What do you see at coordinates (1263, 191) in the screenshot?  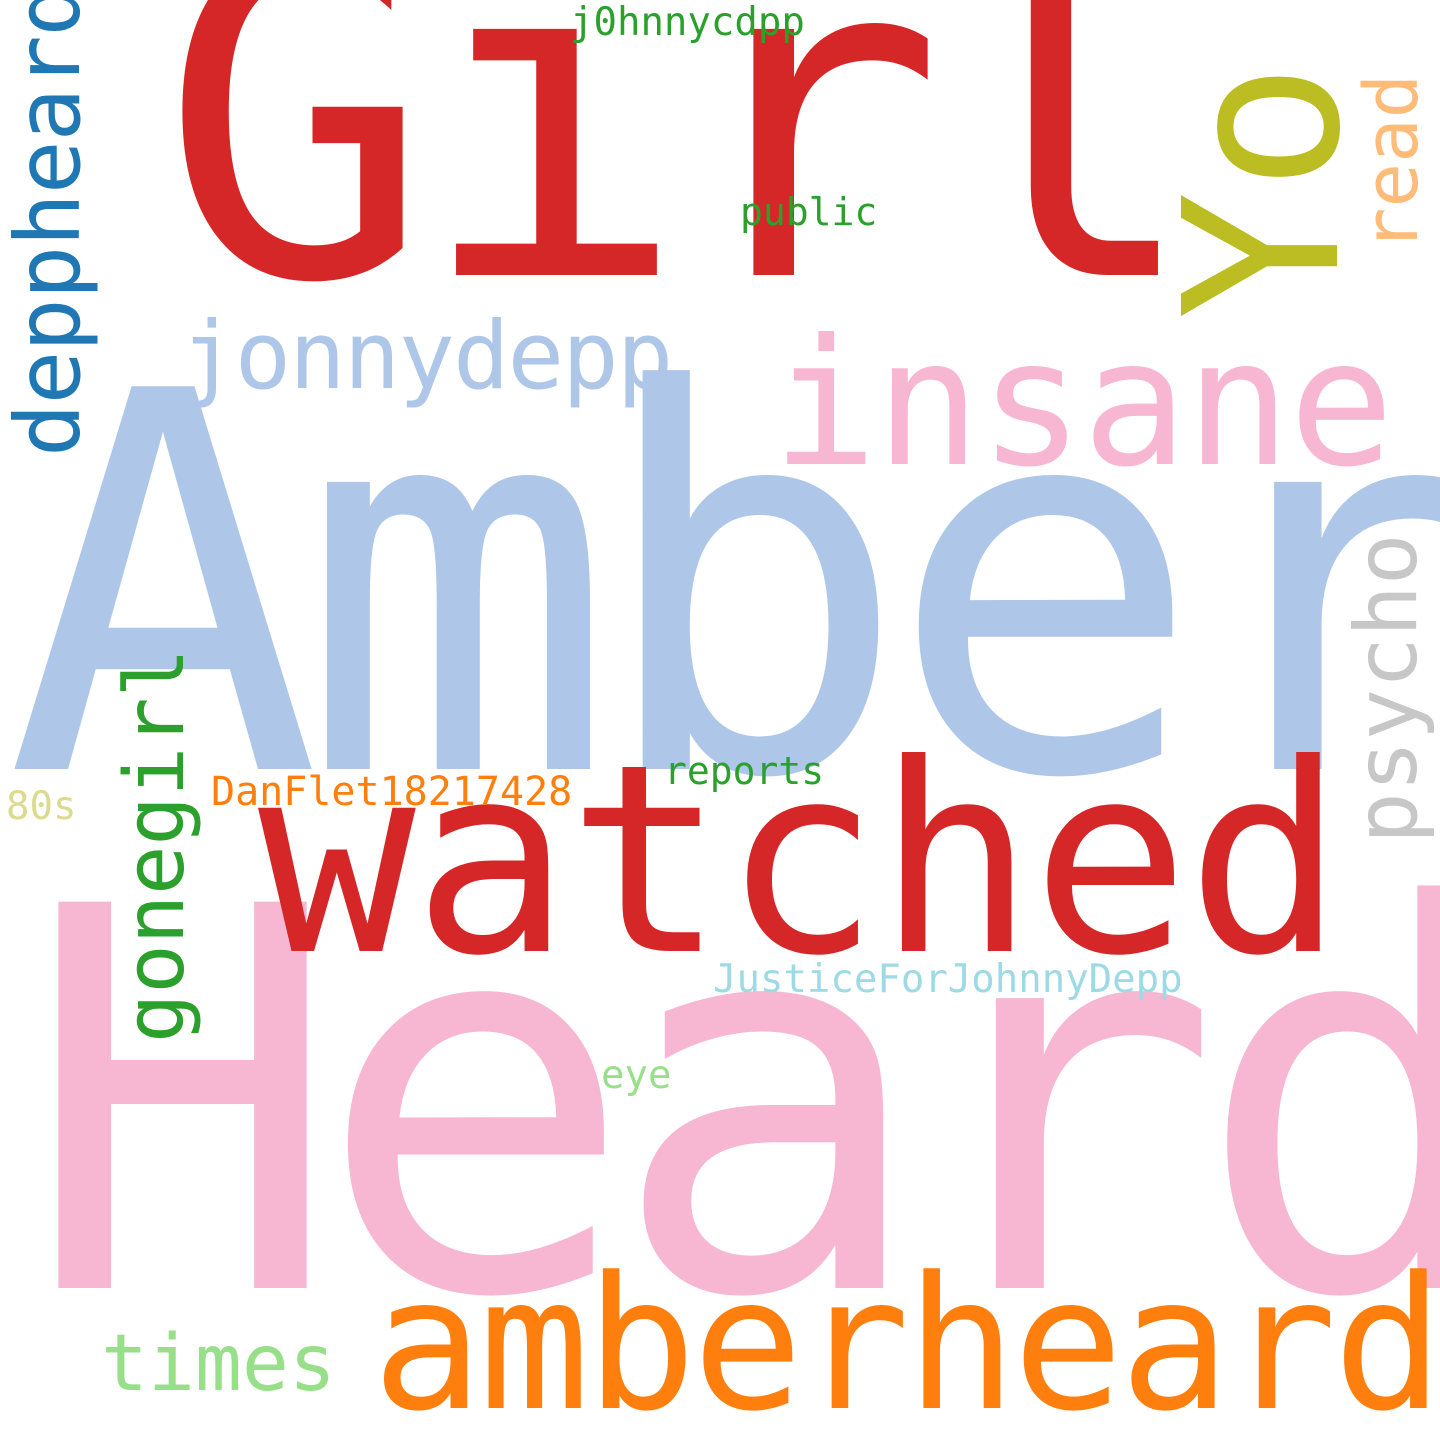 I see `word-yo: Yo` at bounding box center [1263, 191].